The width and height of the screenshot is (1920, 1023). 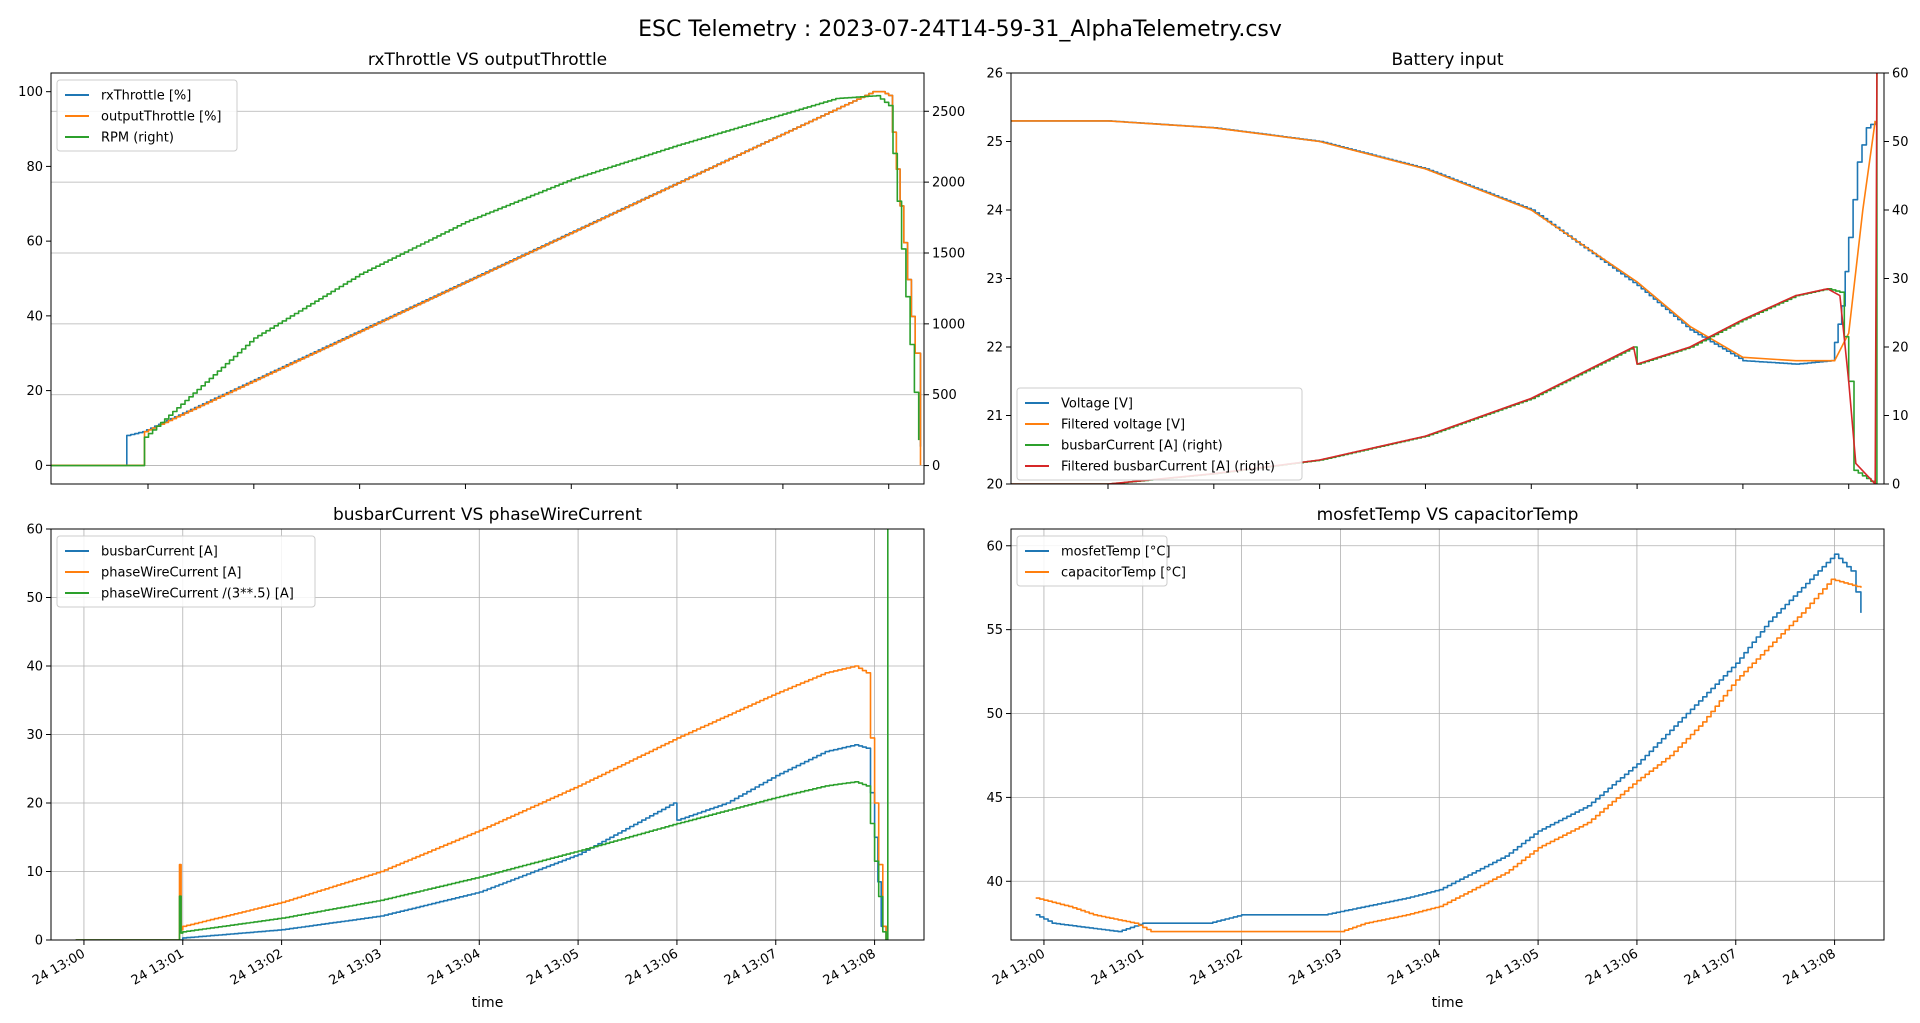 I want to click on legend-label-capacitortemp-c: capacitorTemp [°C], so click(x=1123, y=573).